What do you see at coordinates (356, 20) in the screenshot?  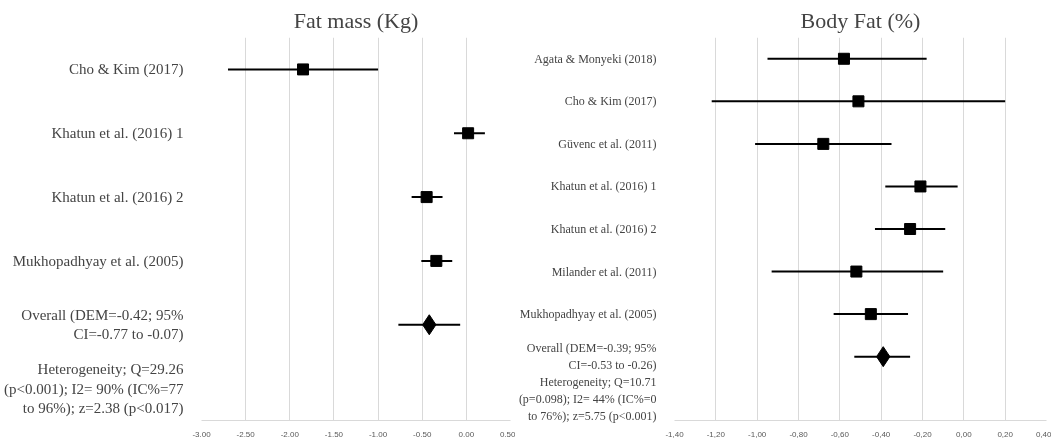 I see `chart-title: Fat mass (Kg)` at bounding box center [356, 20].